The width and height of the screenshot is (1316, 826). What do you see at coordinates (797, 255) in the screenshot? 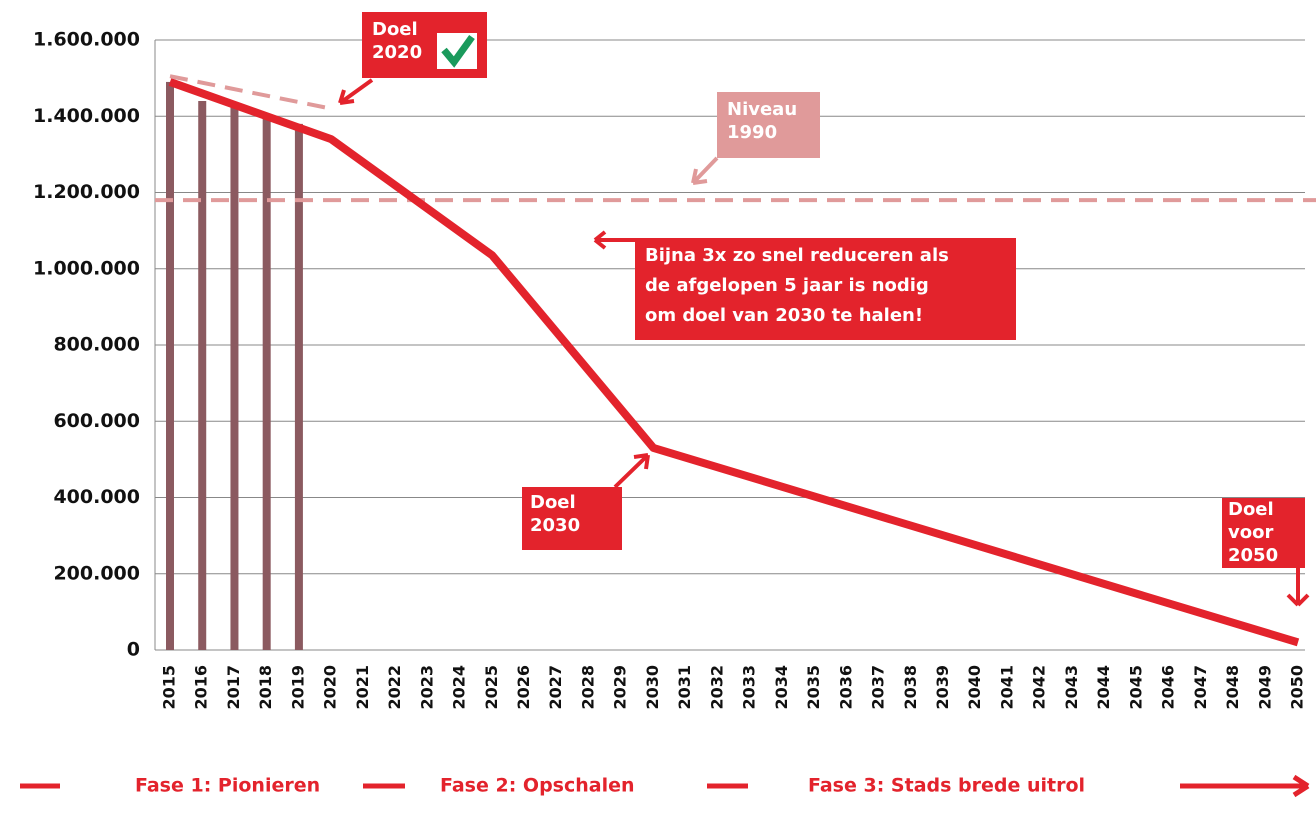
I see `annotation: Bijna 3x zo snel reduceren als` at bounding box center [797, 255].